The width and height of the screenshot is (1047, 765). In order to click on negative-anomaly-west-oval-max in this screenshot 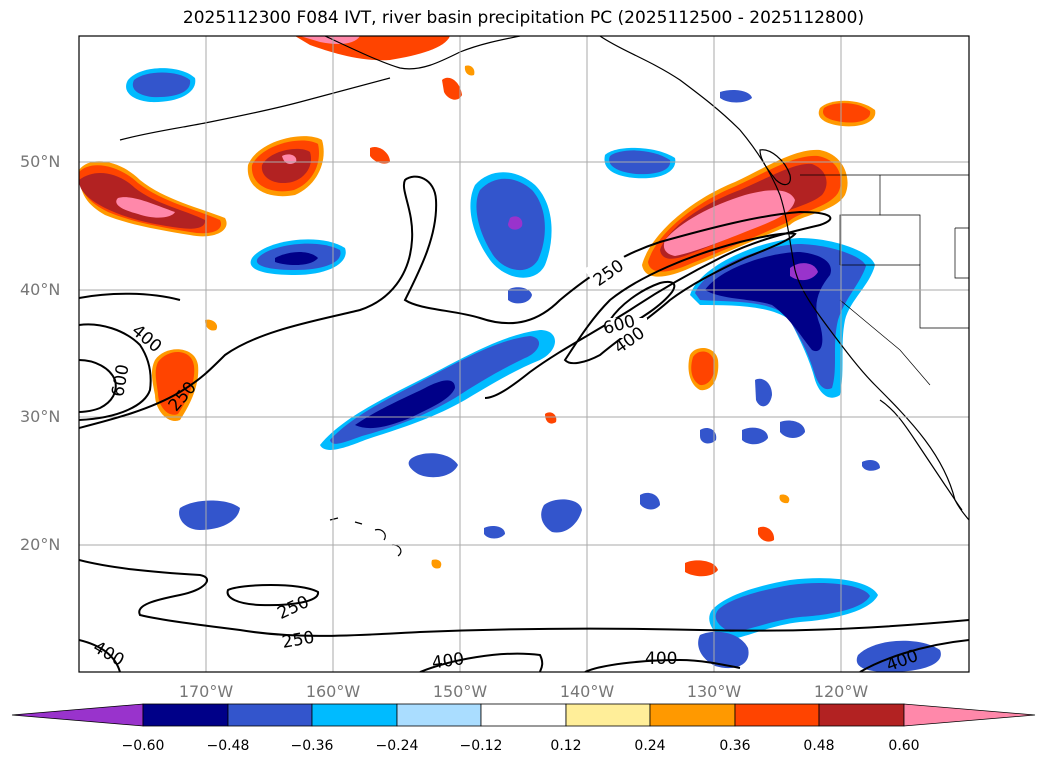, I will do `click(296, 259)`.